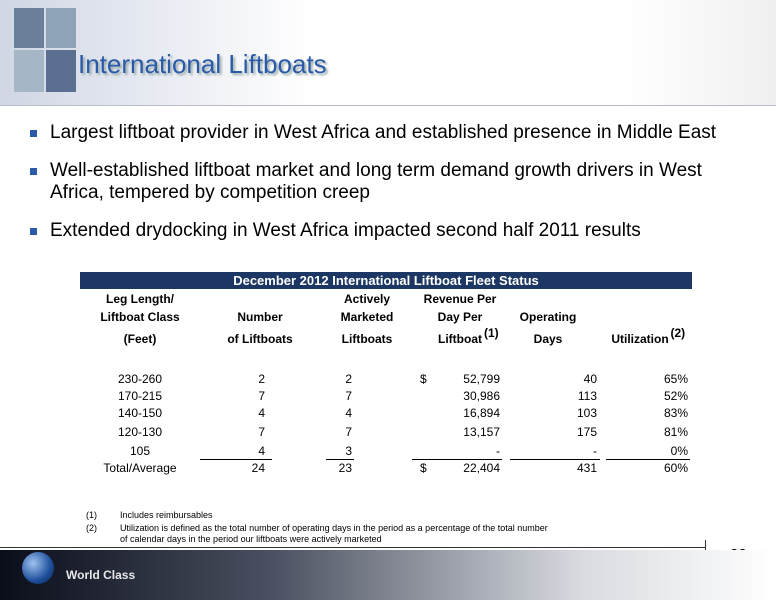 The height and width of the screenshot is (600, 776). What do you see at coordinates (140, 451) in the screenshot?
I see `cell: 105` at bounding box center [140, 451].